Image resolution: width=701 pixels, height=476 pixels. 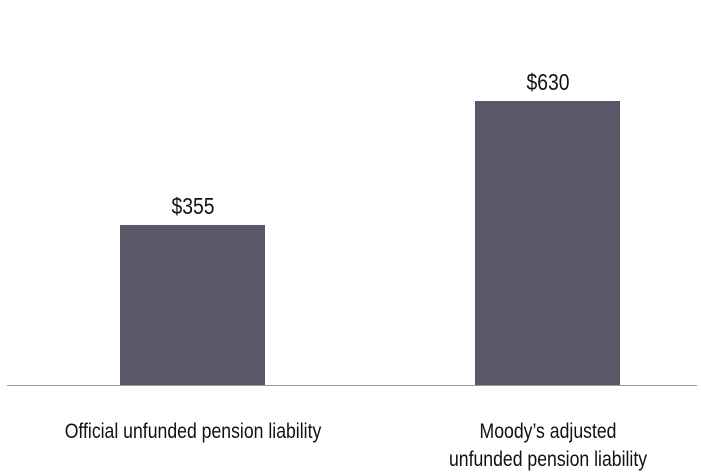 I want to click on value-label: $630, so click(x=547, y=82).